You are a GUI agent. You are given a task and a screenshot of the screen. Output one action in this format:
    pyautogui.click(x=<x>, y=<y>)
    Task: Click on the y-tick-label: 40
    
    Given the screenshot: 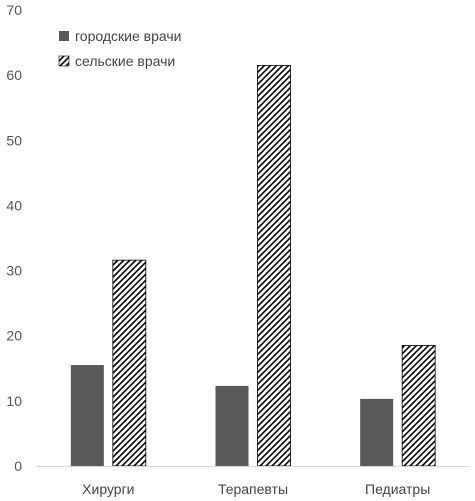 What is the action you would take?
    pyautogui.click(x=14, y=205)
    